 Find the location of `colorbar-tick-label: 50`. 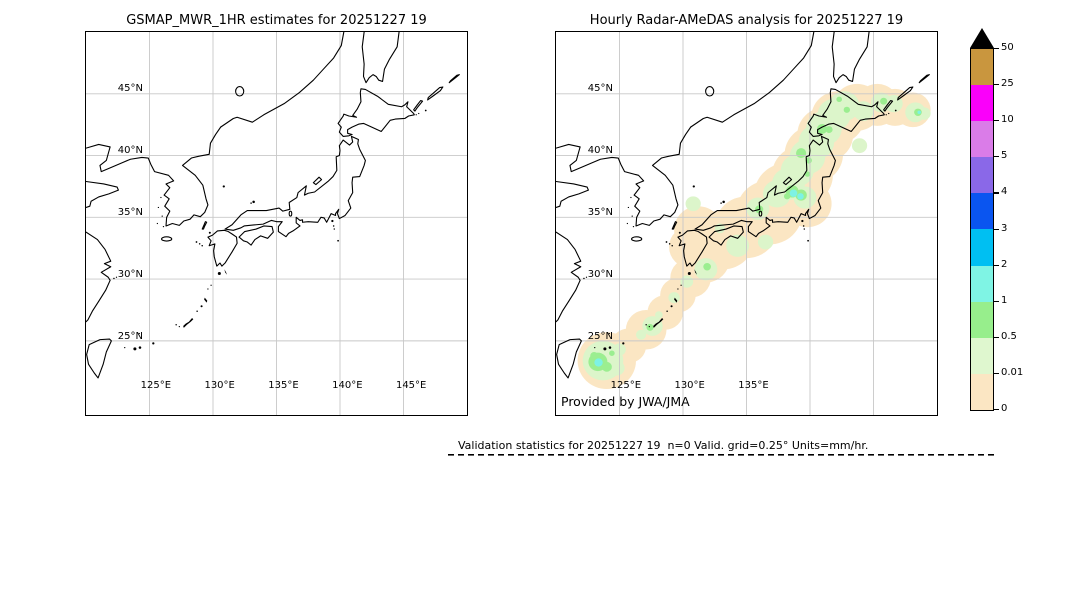

colorbar-tick-label: 50 is located at coordinates (1007, 47).